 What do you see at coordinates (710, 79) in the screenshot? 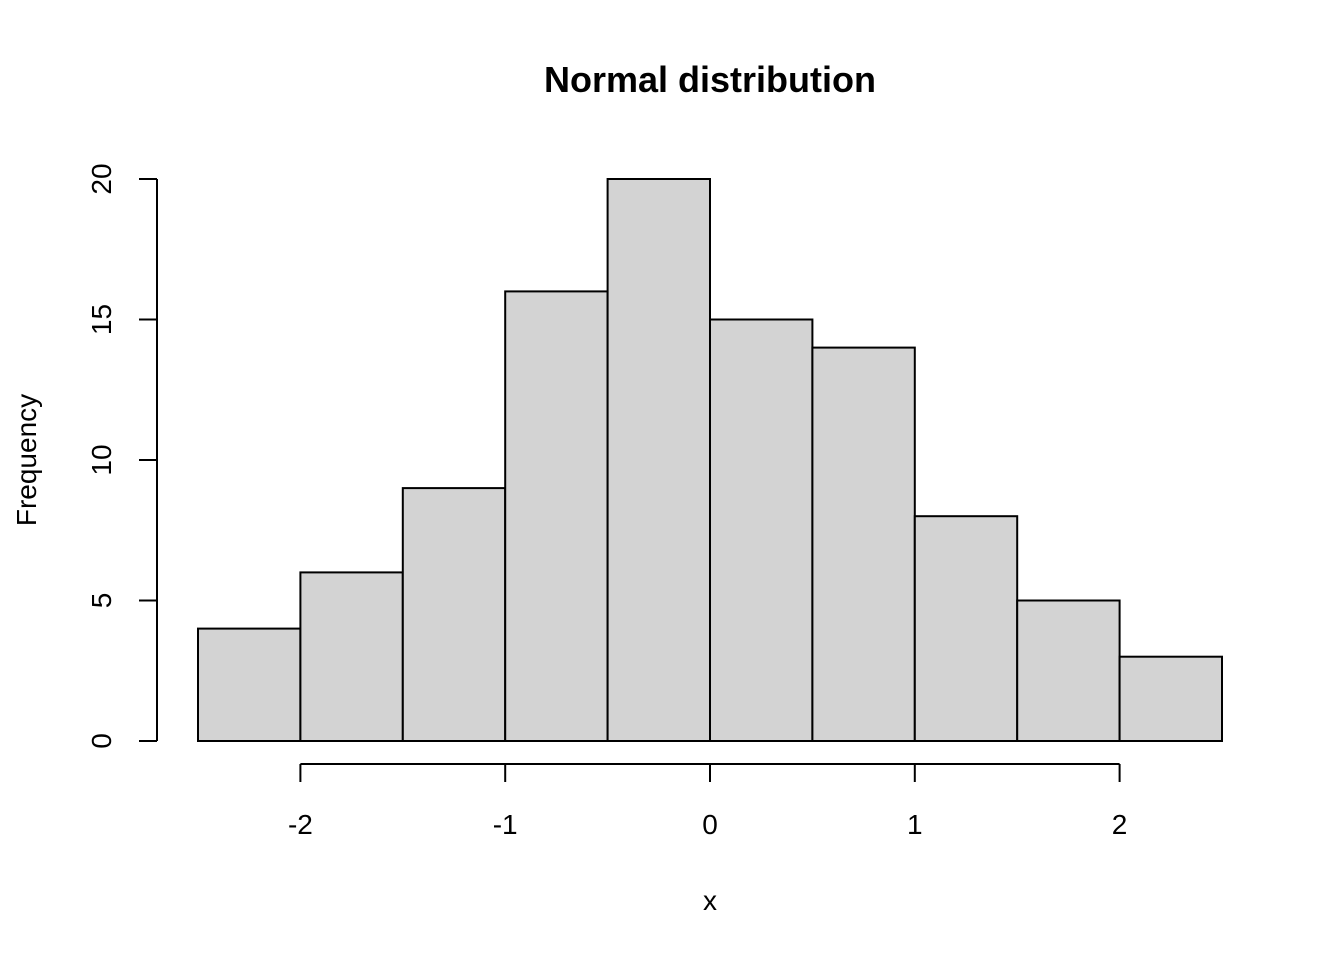
I see `chart-title: Normal distribution` at bounding box center [710, 79].